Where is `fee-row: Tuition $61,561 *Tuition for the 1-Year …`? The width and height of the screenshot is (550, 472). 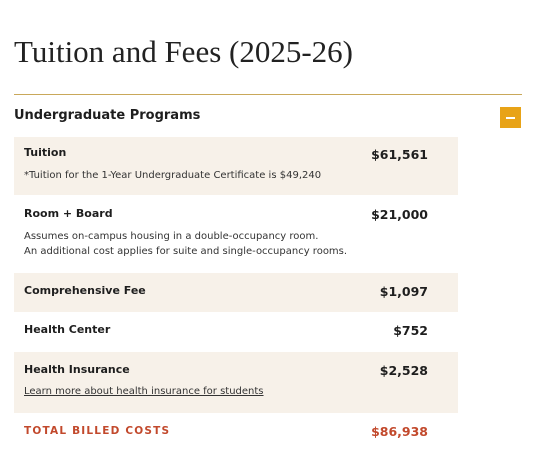
fee-row: Tuition $61,561 *Tuition for the 1-Year … is located at coordinates (236, 166).